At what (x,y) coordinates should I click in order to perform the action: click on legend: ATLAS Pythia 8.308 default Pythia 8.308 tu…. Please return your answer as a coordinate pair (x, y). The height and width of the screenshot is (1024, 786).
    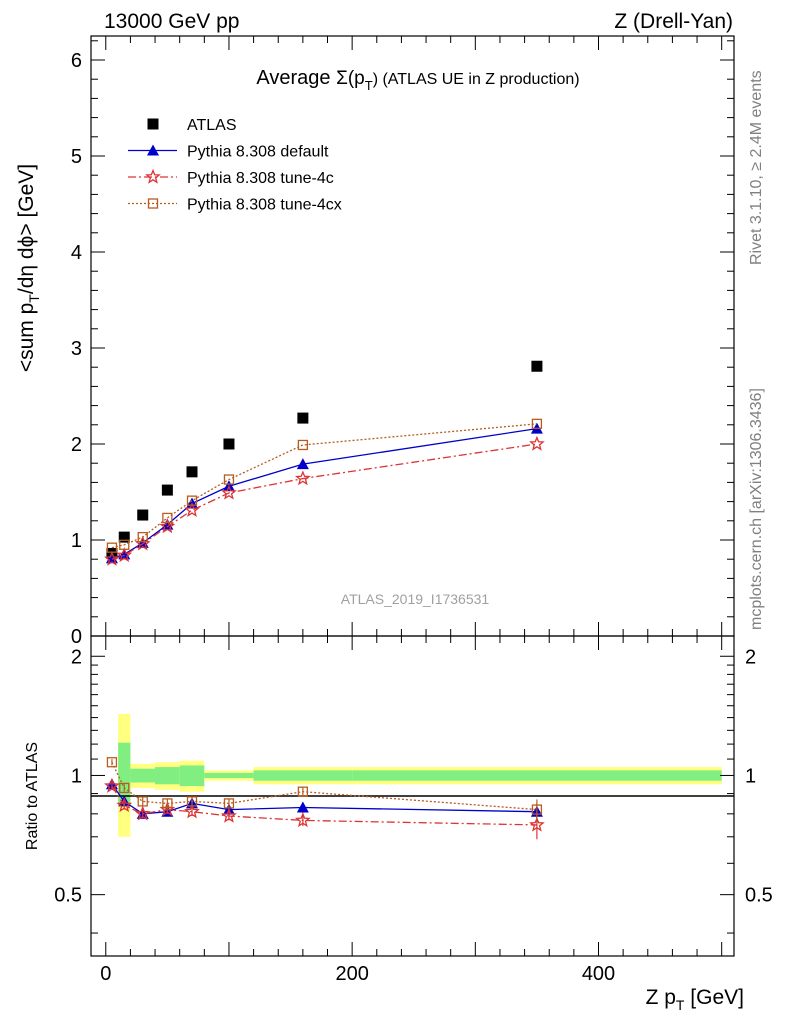
    Looking at the image, I should click on (235, 165).